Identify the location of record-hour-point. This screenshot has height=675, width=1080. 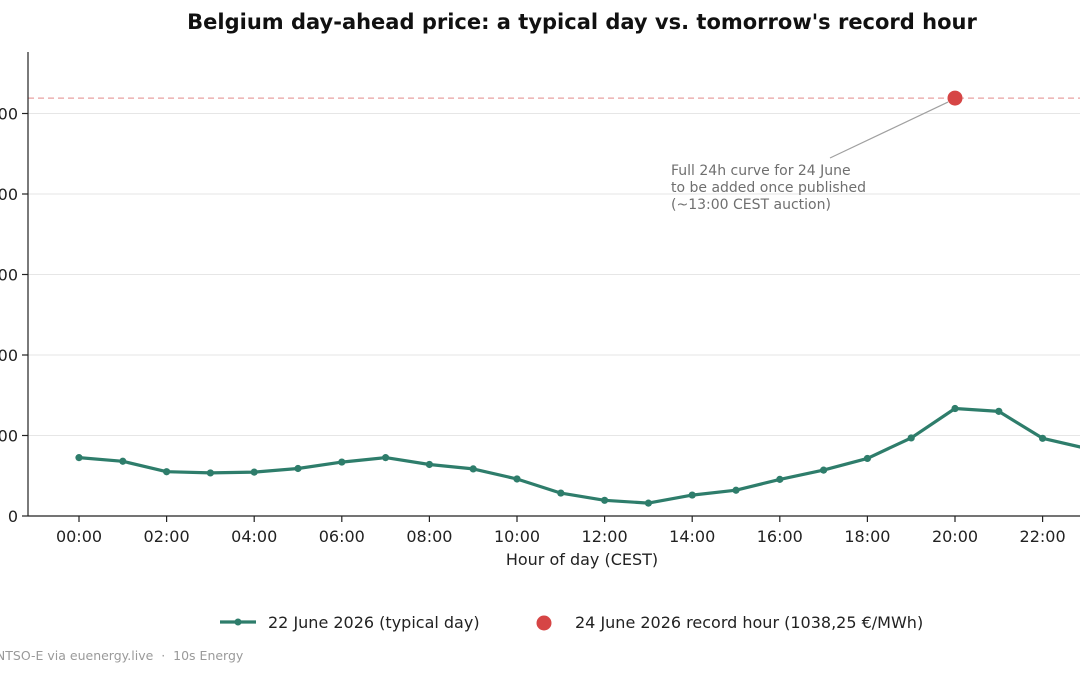
(955, 98).